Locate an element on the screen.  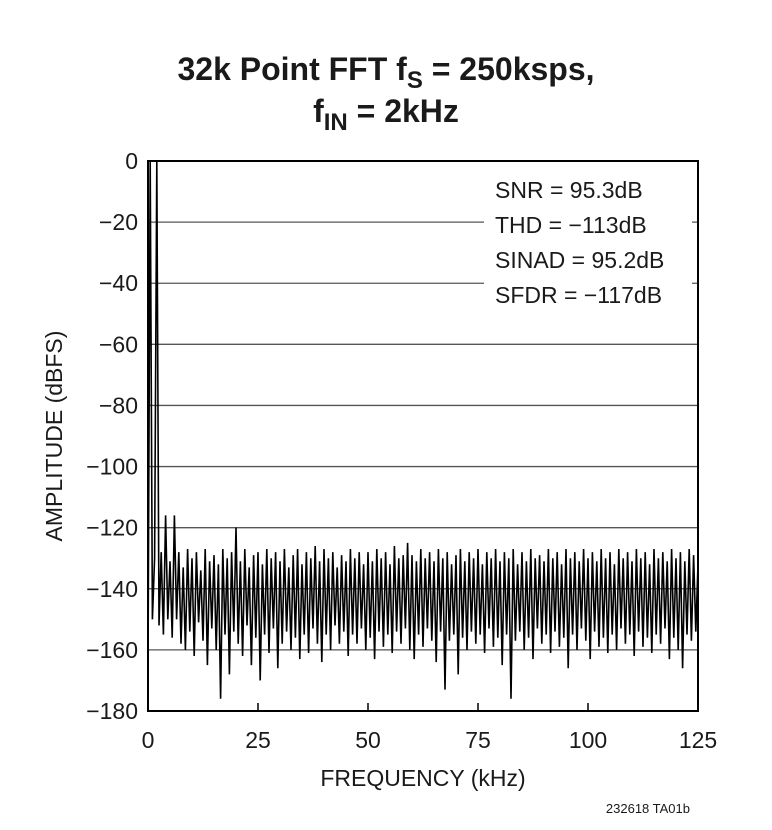
chart-title: 32k Point FFT fS = 250ksps, is located at coordinates (385, 72).